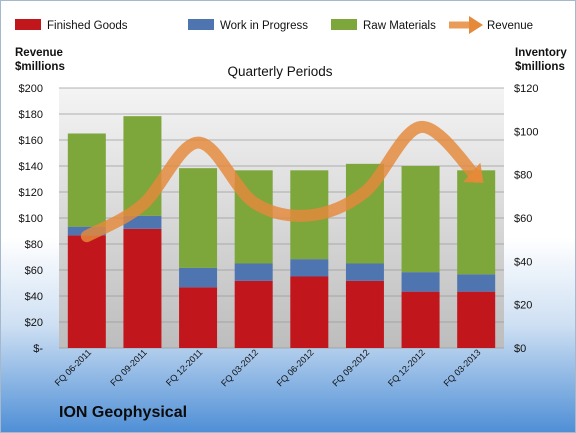 This screenshot has height=433, width=576. I want to click on left-tick-label: $20, so click(34, 323).